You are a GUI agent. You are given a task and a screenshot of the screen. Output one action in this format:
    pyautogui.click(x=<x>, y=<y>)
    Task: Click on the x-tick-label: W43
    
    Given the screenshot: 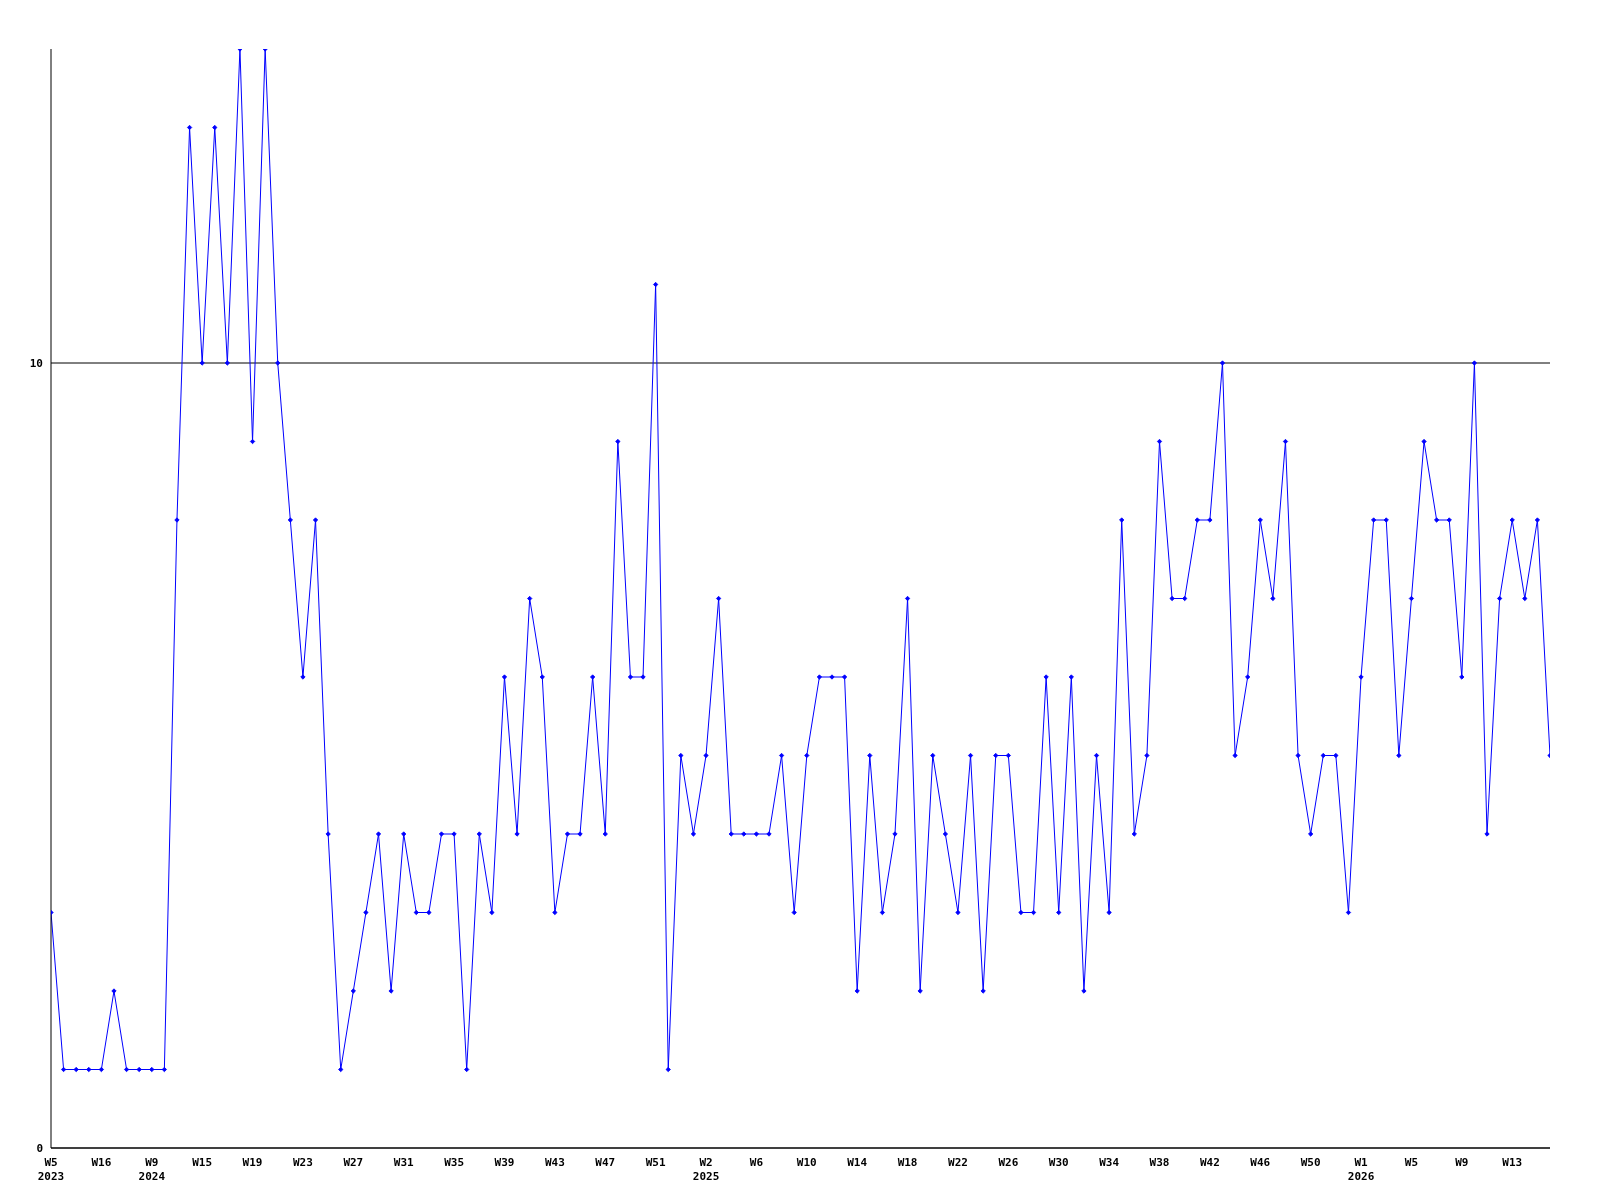 What is the action you would take?
    pyautogui.click(x=554, y=1162)
    